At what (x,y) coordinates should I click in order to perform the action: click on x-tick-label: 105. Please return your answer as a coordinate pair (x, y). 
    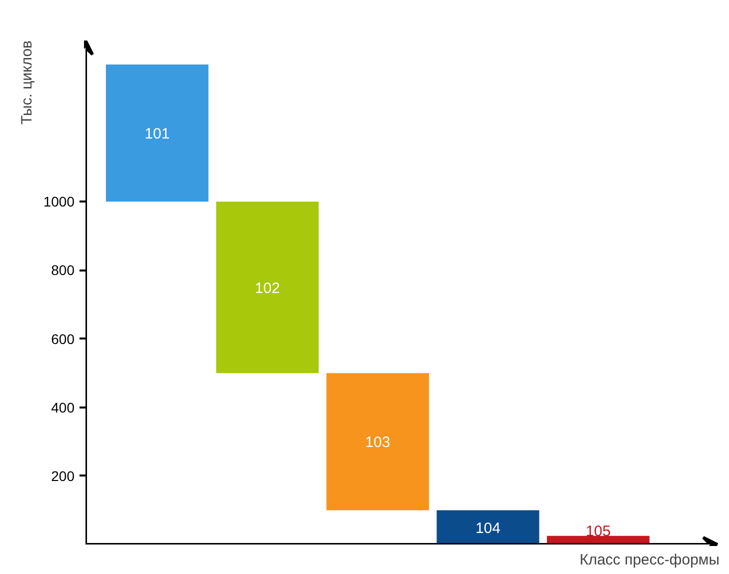
    Looking at the image, I should click on (598, 531).